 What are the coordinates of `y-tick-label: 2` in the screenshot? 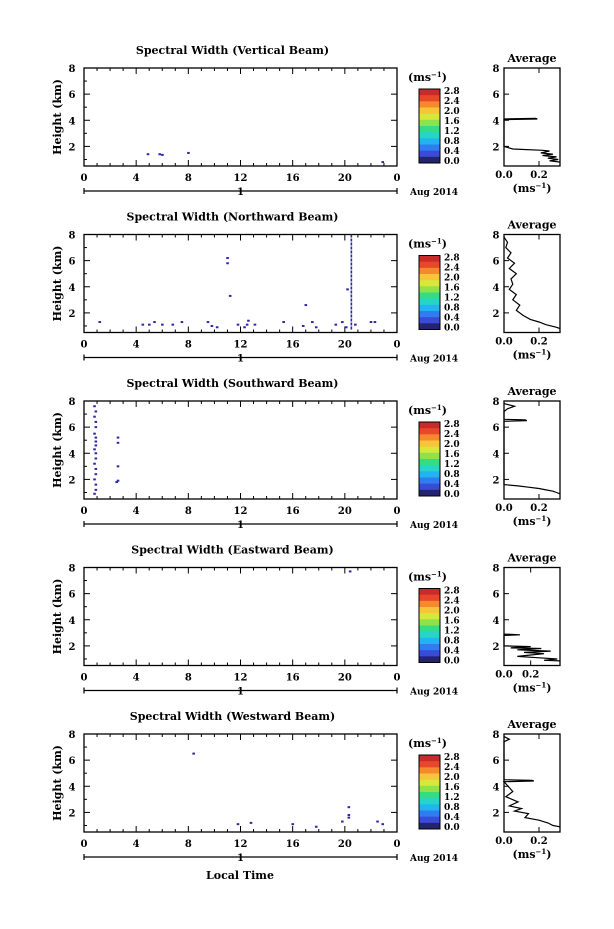 It's located at (72, 147).